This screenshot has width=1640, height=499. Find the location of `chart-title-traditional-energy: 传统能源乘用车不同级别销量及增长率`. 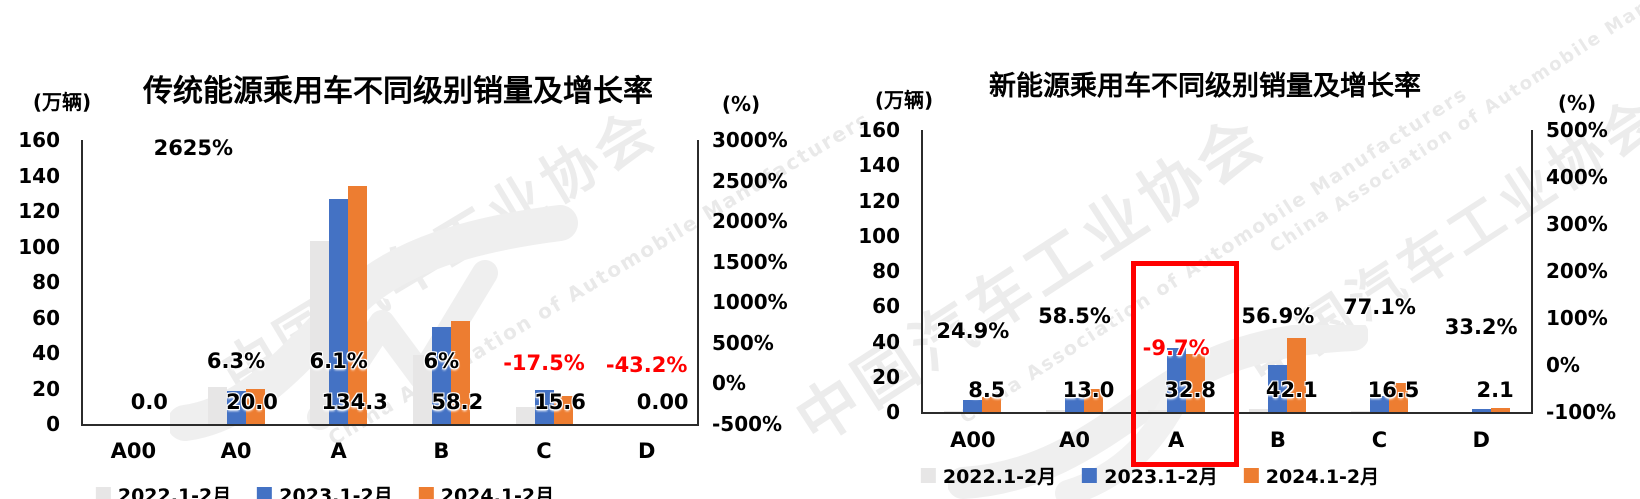

chart-title-traditional-energy: 传统能源乘用车不同级别销量及增长率 is located at coordinates (398, 91).